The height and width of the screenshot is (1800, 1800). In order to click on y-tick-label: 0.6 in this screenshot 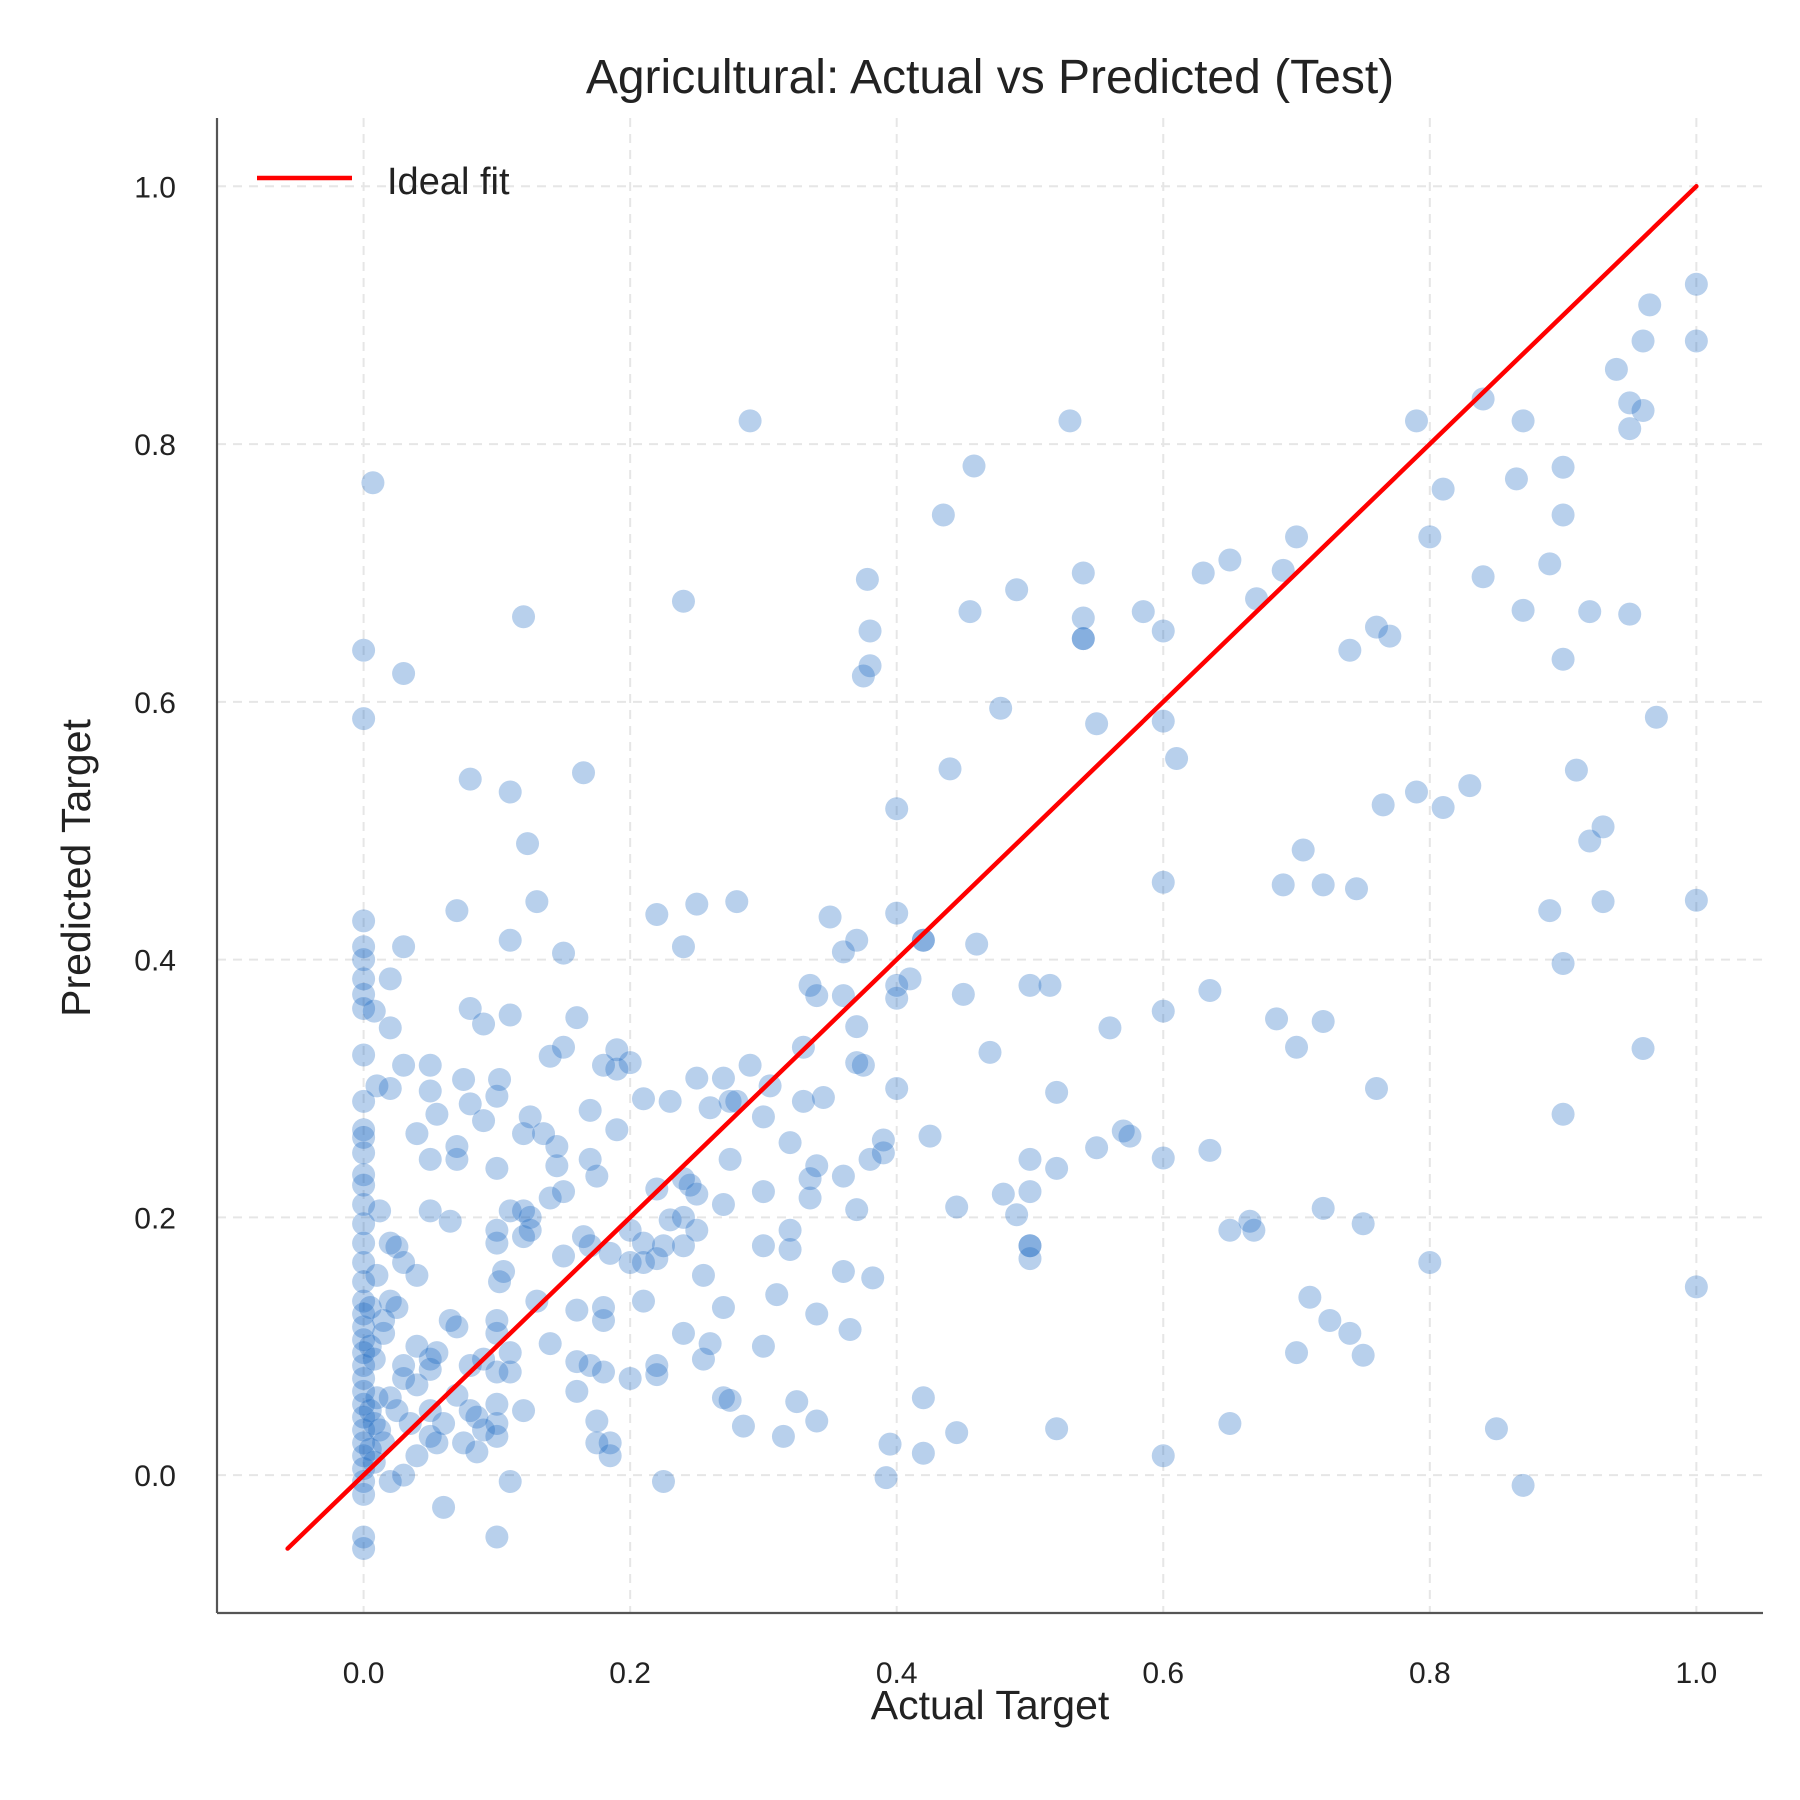, I will do `click(155, 703)`.